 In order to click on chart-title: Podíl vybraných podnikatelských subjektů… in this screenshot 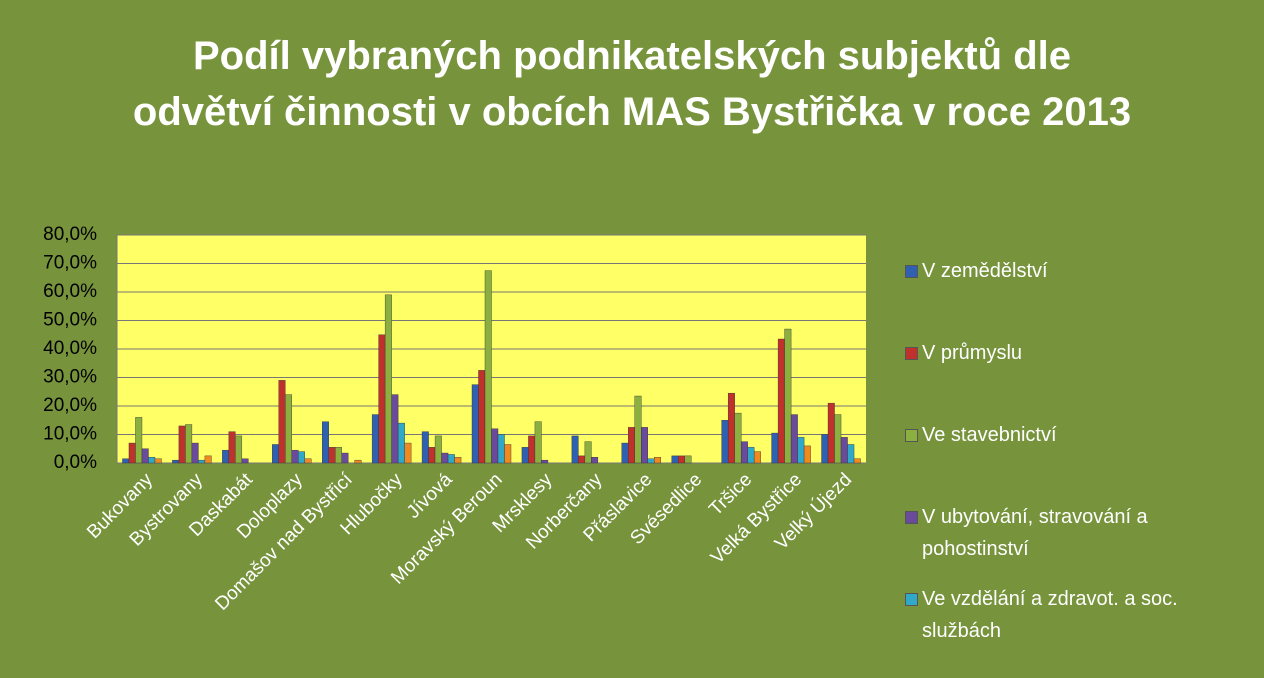, I will do `click(632, 84)`.